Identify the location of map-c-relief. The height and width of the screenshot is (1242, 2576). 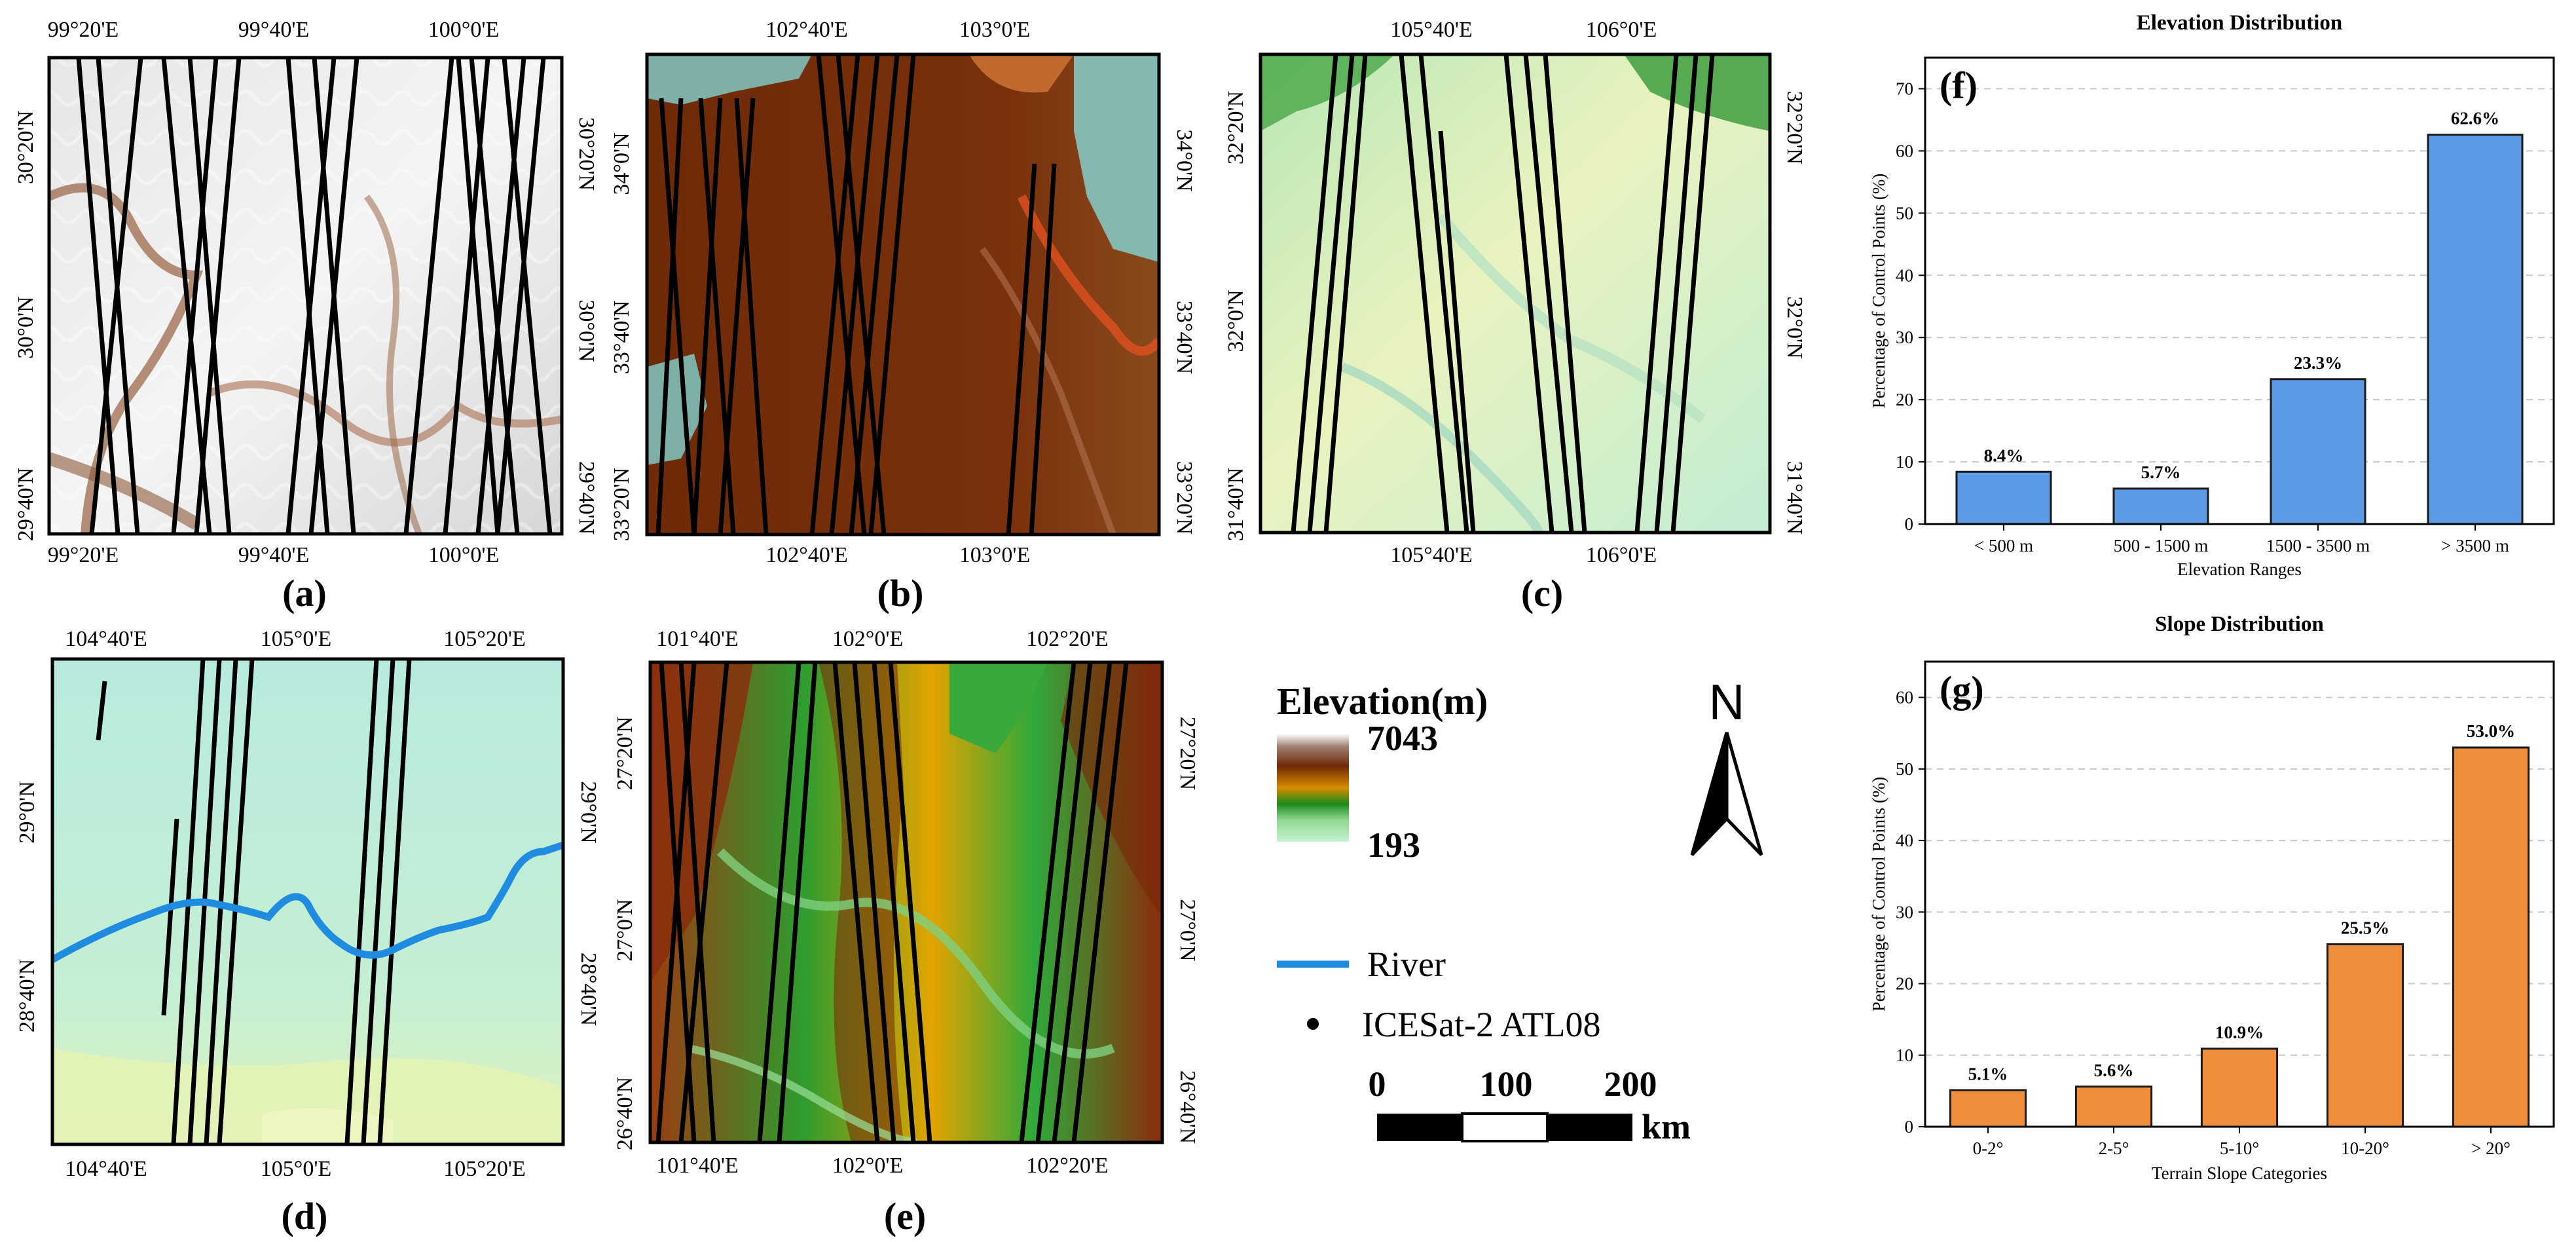
(1515, 293).